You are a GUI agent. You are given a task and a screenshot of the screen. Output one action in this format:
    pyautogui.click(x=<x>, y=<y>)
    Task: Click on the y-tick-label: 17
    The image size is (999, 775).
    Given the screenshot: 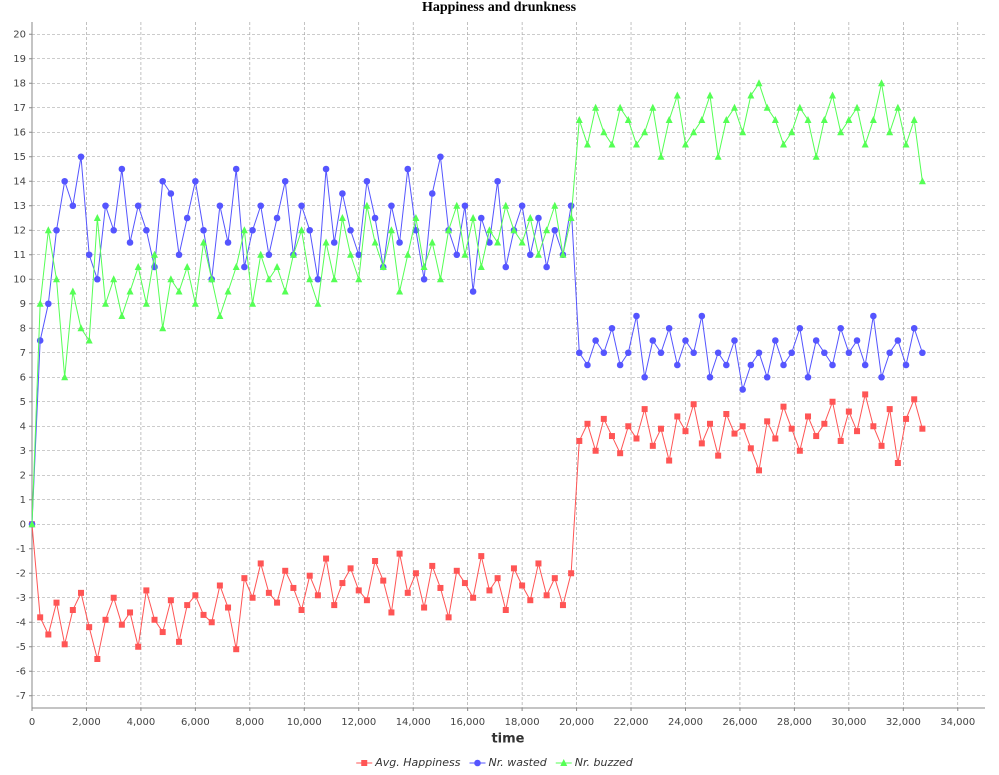 What is the action you would take?
    pyautogui.click(x=19, y=108)
    